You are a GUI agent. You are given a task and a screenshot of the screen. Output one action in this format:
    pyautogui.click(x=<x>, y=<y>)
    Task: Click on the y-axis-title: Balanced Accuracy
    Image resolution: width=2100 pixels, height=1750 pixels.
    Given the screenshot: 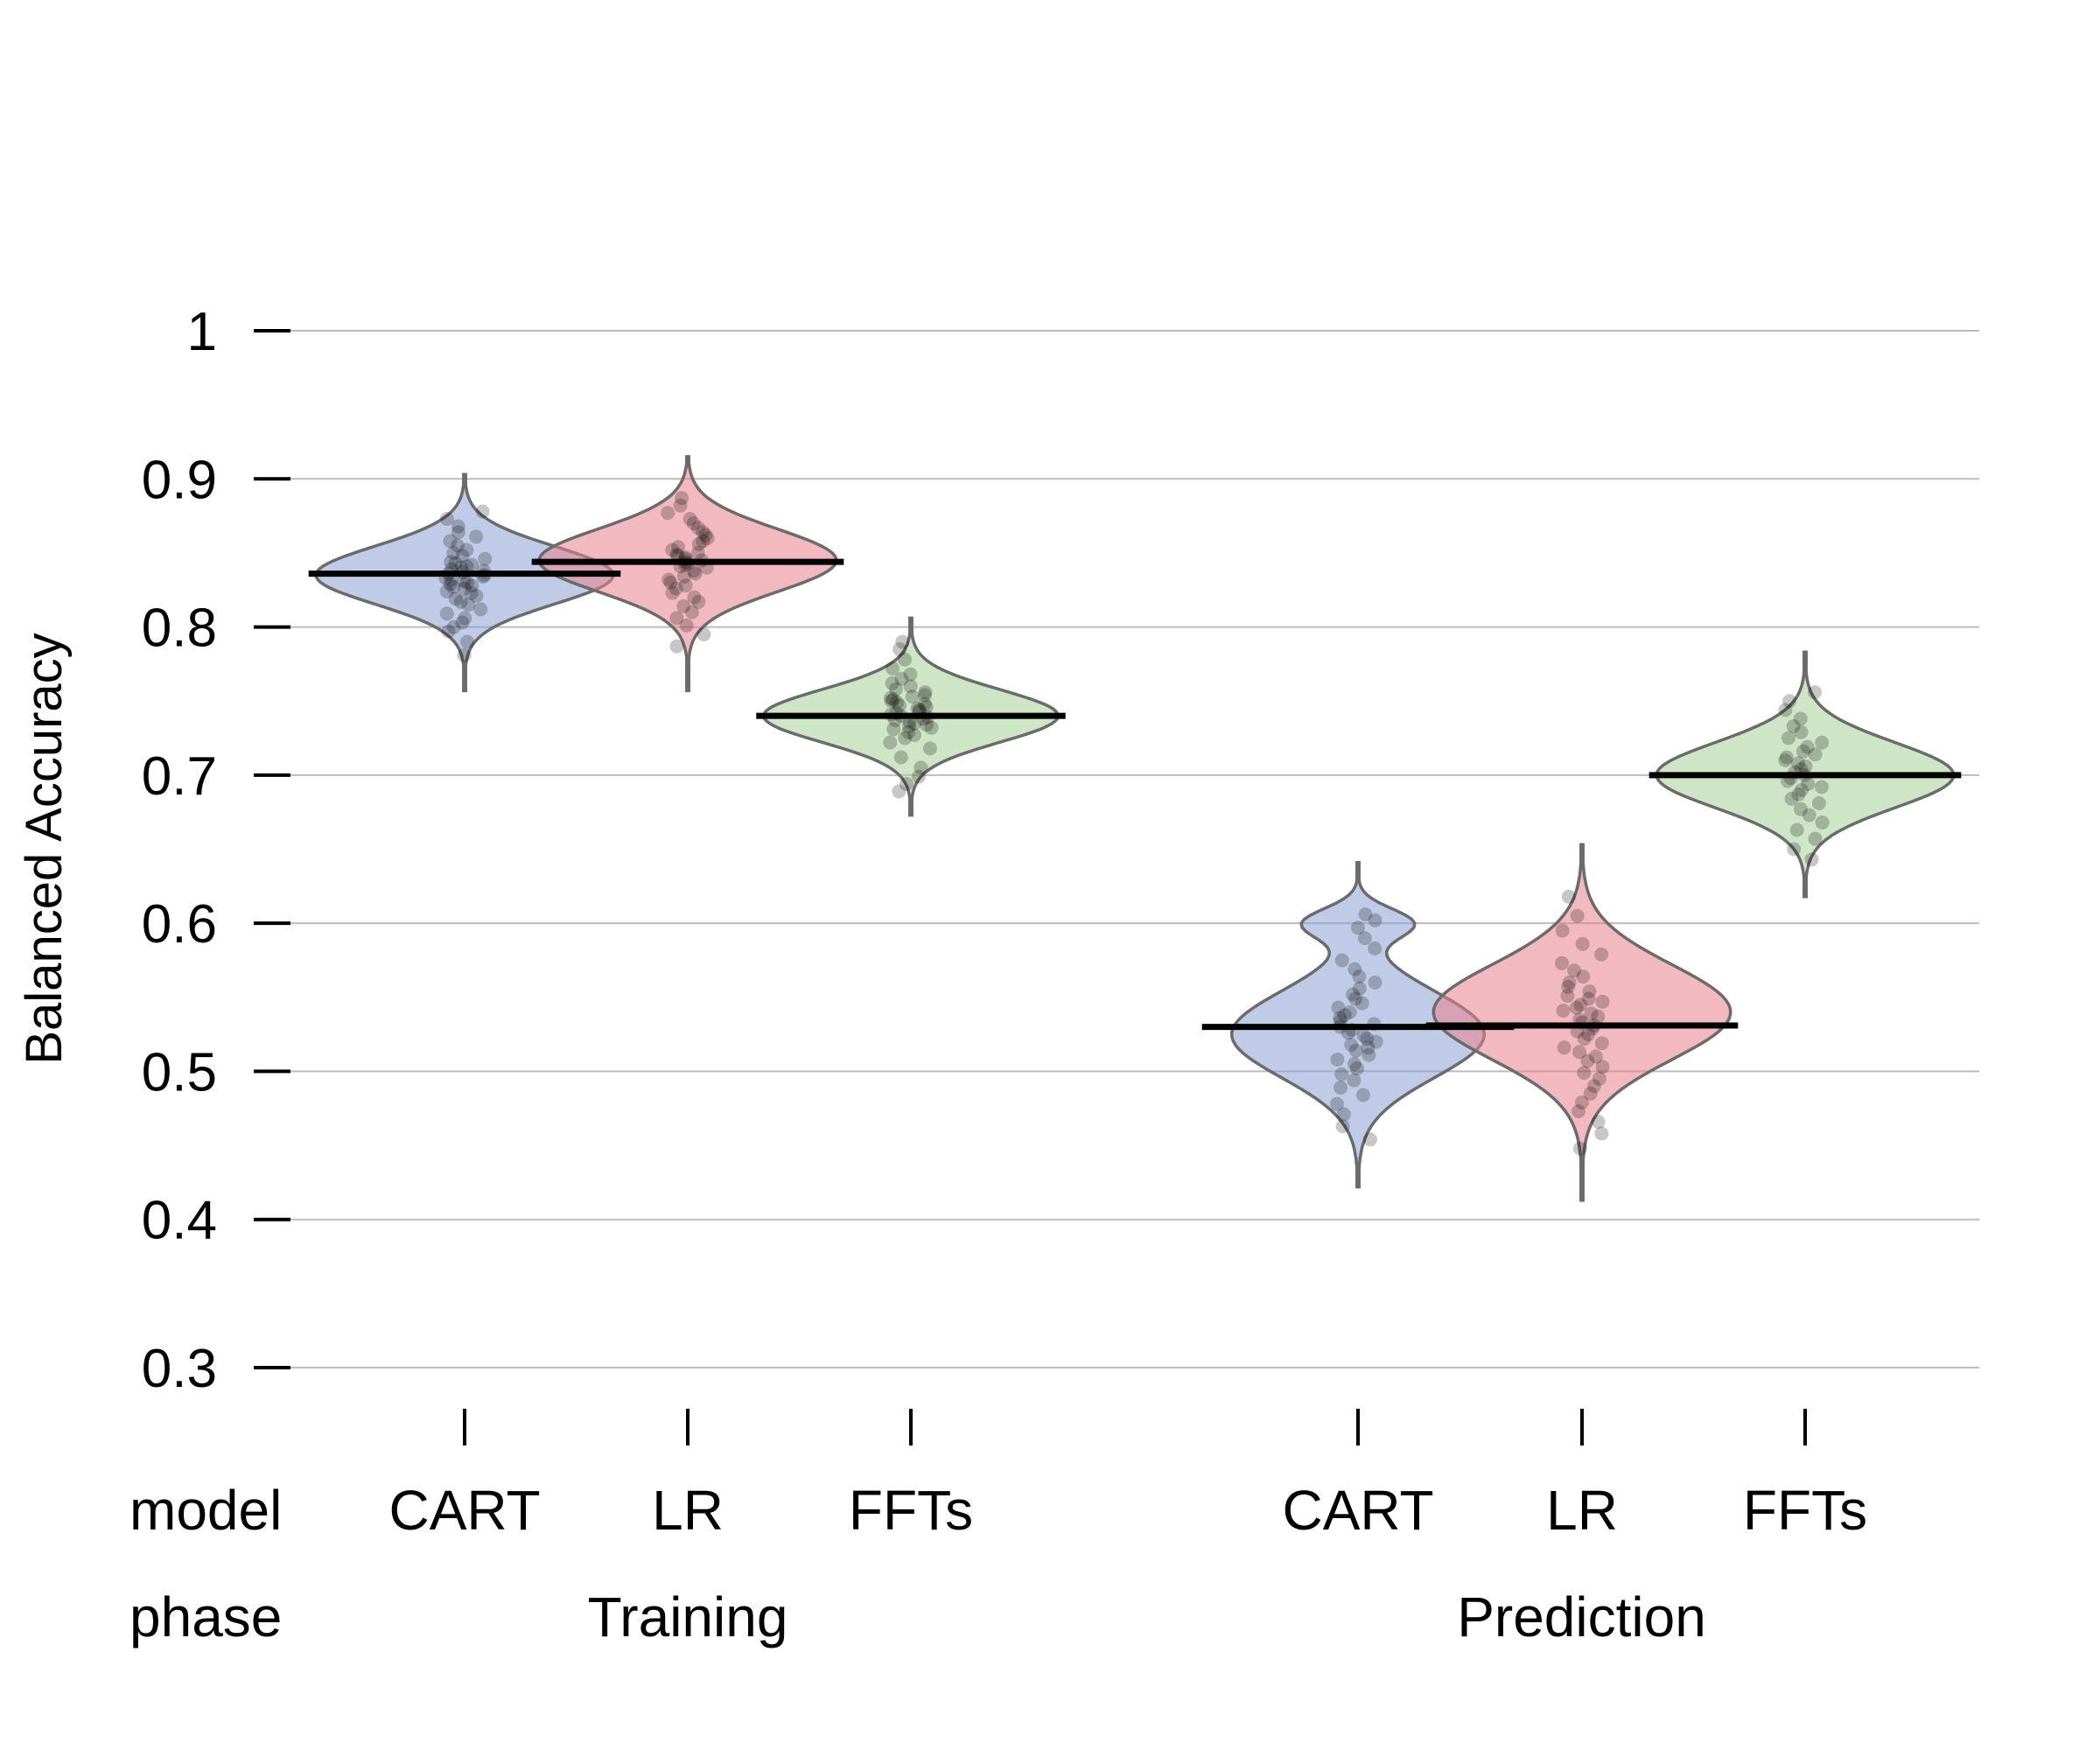 What is the action you would take?
    pyautogui.click(x=44, y=848)
    